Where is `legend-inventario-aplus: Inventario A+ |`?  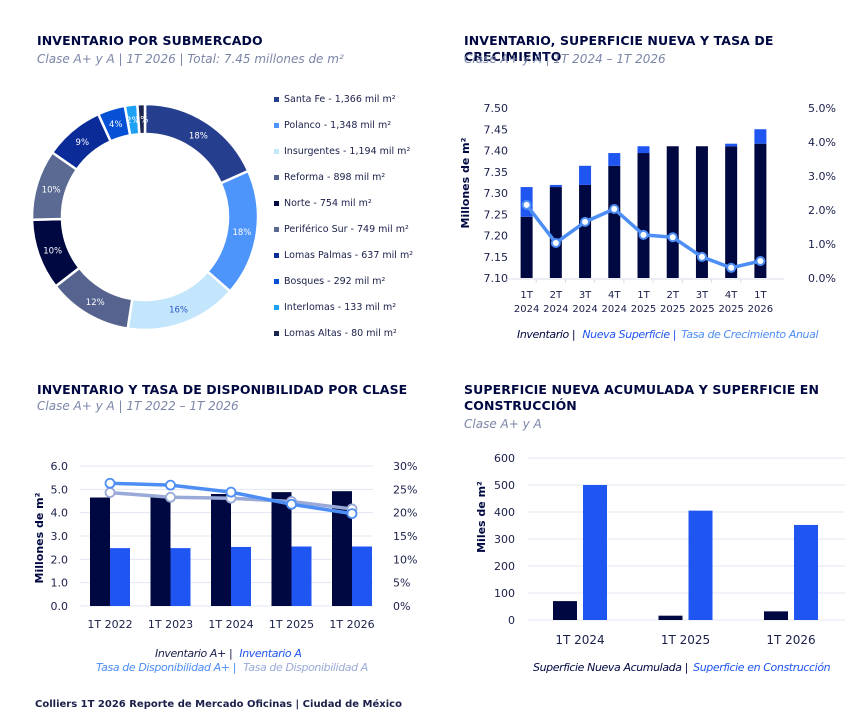
legend-inventario-aplus: Inventario A+ | is located at coordinates (194, 653).